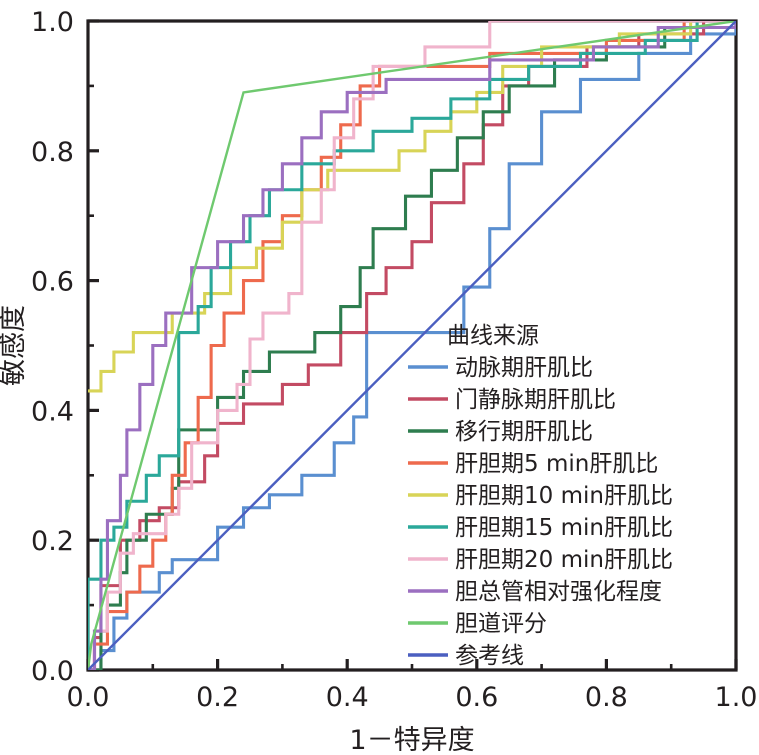 Image resolution: width=759 pixels, height=755 pixels. I want to click on y-tick-label: 0.4, so click(52, 411).